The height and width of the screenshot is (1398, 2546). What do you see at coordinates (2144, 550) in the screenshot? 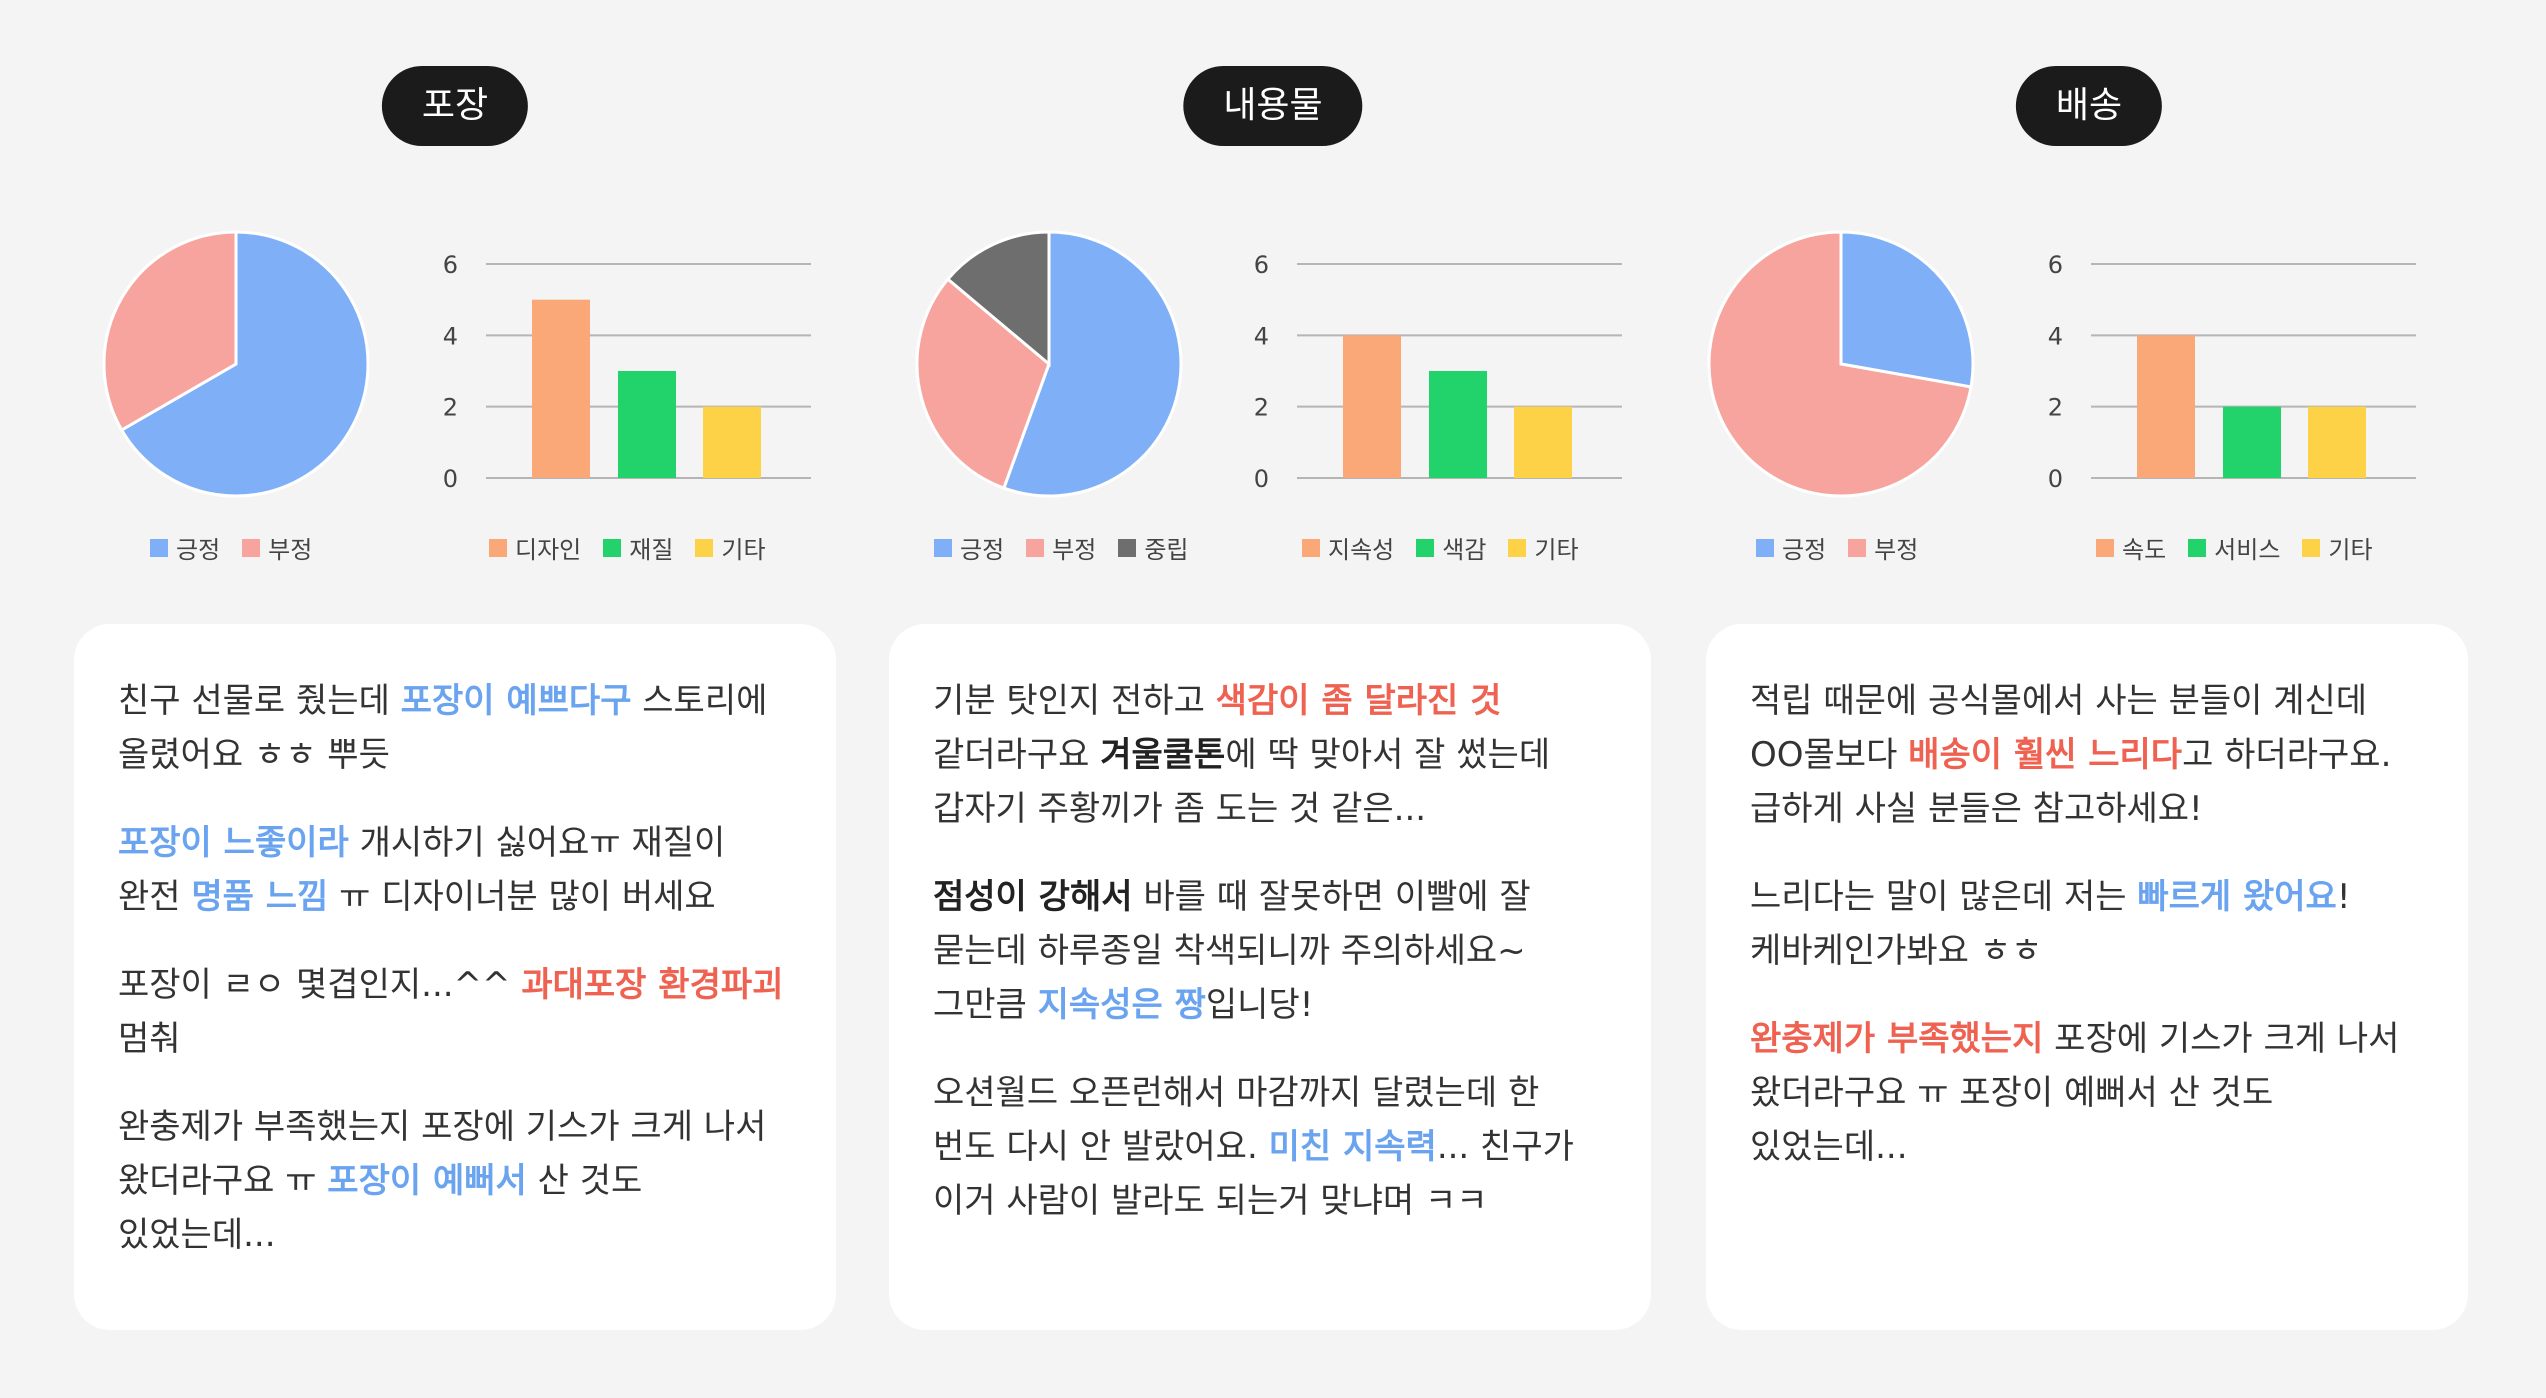
I see `legend-label: 속도` at bounding box center [2144, 550].